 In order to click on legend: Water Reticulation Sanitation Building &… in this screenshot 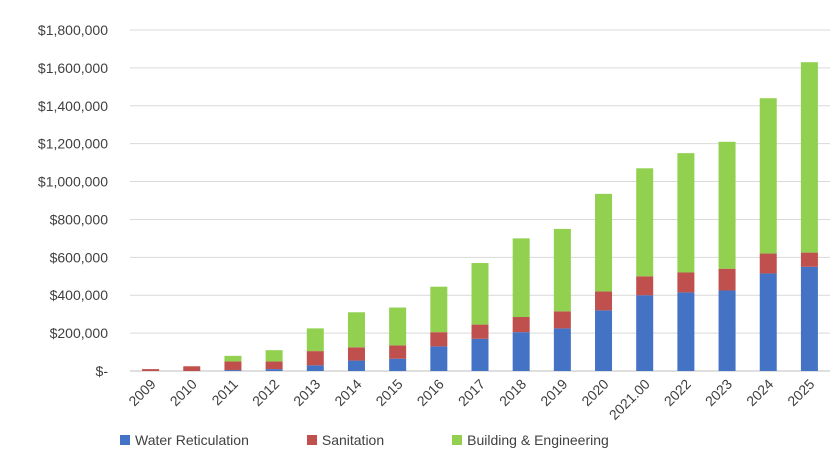, I will do `click(364, 440)`.